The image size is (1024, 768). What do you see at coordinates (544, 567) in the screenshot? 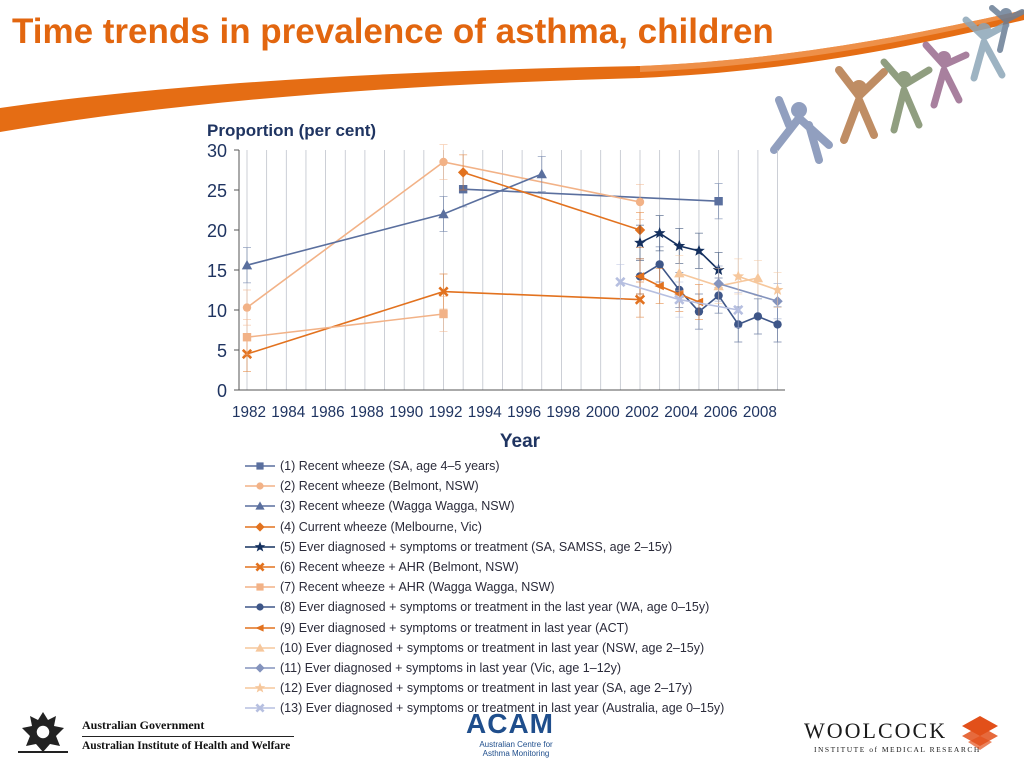
I see `legend-item: (6) Recent wheeze + AHR (Belmont, NSW)` at bounding box center [544, 567].